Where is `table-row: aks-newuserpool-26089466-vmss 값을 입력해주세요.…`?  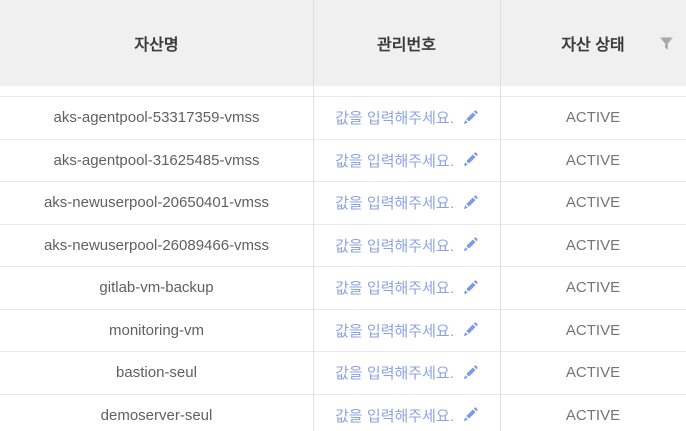 table-row: aks-newuserpool-26089466-vmss 값을 입력해주세요.… is located at coordinates (343, 245).